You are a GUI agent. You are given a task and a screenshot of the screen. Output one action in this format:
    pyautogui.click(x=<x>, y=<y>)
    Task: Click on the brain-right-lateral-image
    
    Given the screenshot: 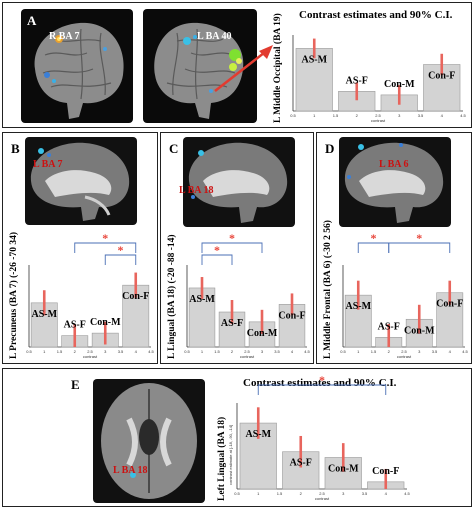 What is the action you would take?
    pyautogui.click(x=79, y=70)
    